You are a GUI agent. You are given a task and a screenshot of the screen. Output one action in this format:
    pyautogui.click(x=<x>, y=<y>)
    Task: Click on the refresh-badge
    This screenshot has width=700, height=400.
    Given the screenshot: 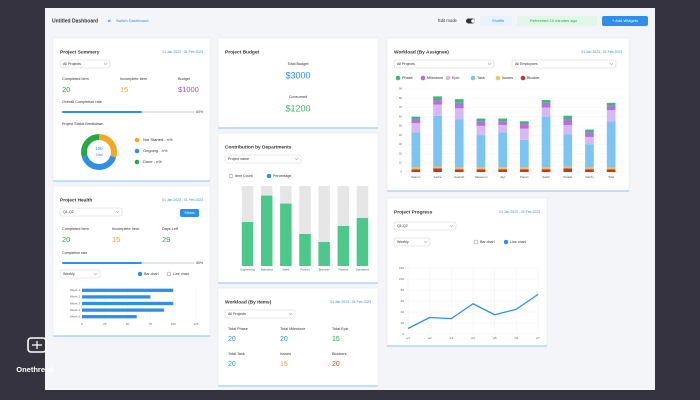 What is the action you would take?
    pyautogui.click(x=557, y=21)
    